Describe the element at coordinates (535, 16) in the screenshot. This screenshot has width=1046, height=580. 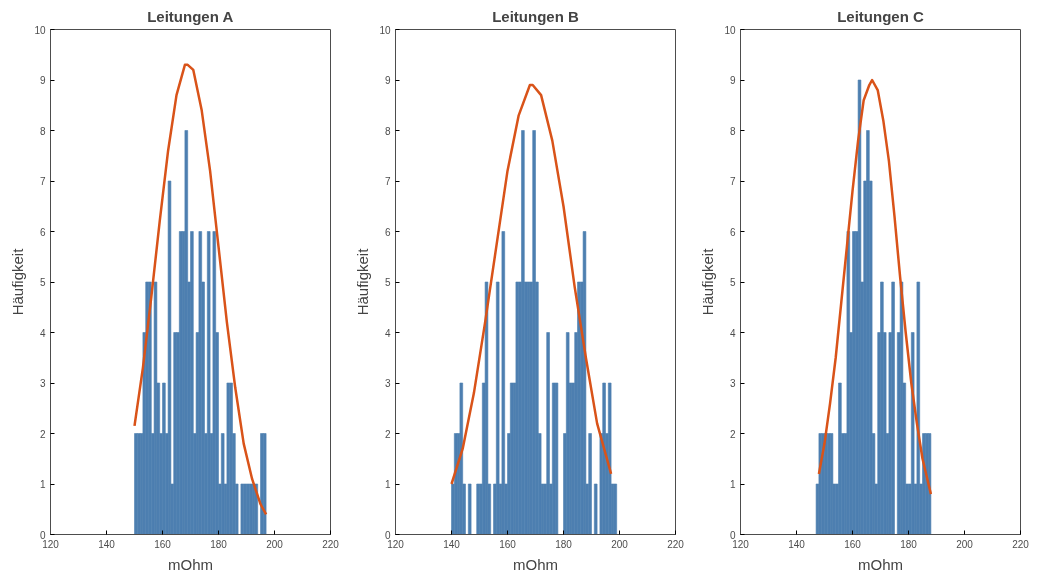
I see `chart-title: Leitungen B` at that location.